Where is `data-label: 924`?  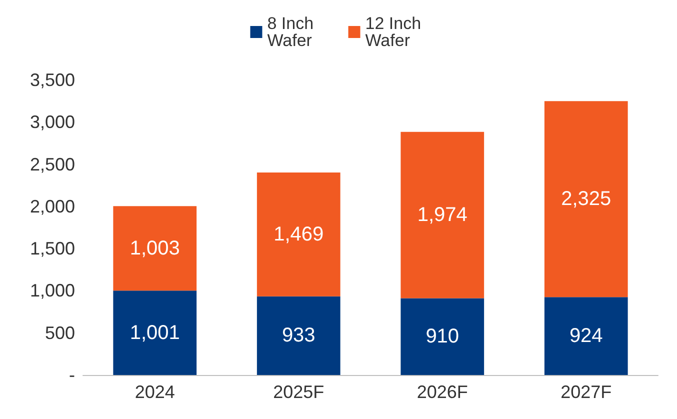
data-label: 924 is located at coordinates (586, 336).